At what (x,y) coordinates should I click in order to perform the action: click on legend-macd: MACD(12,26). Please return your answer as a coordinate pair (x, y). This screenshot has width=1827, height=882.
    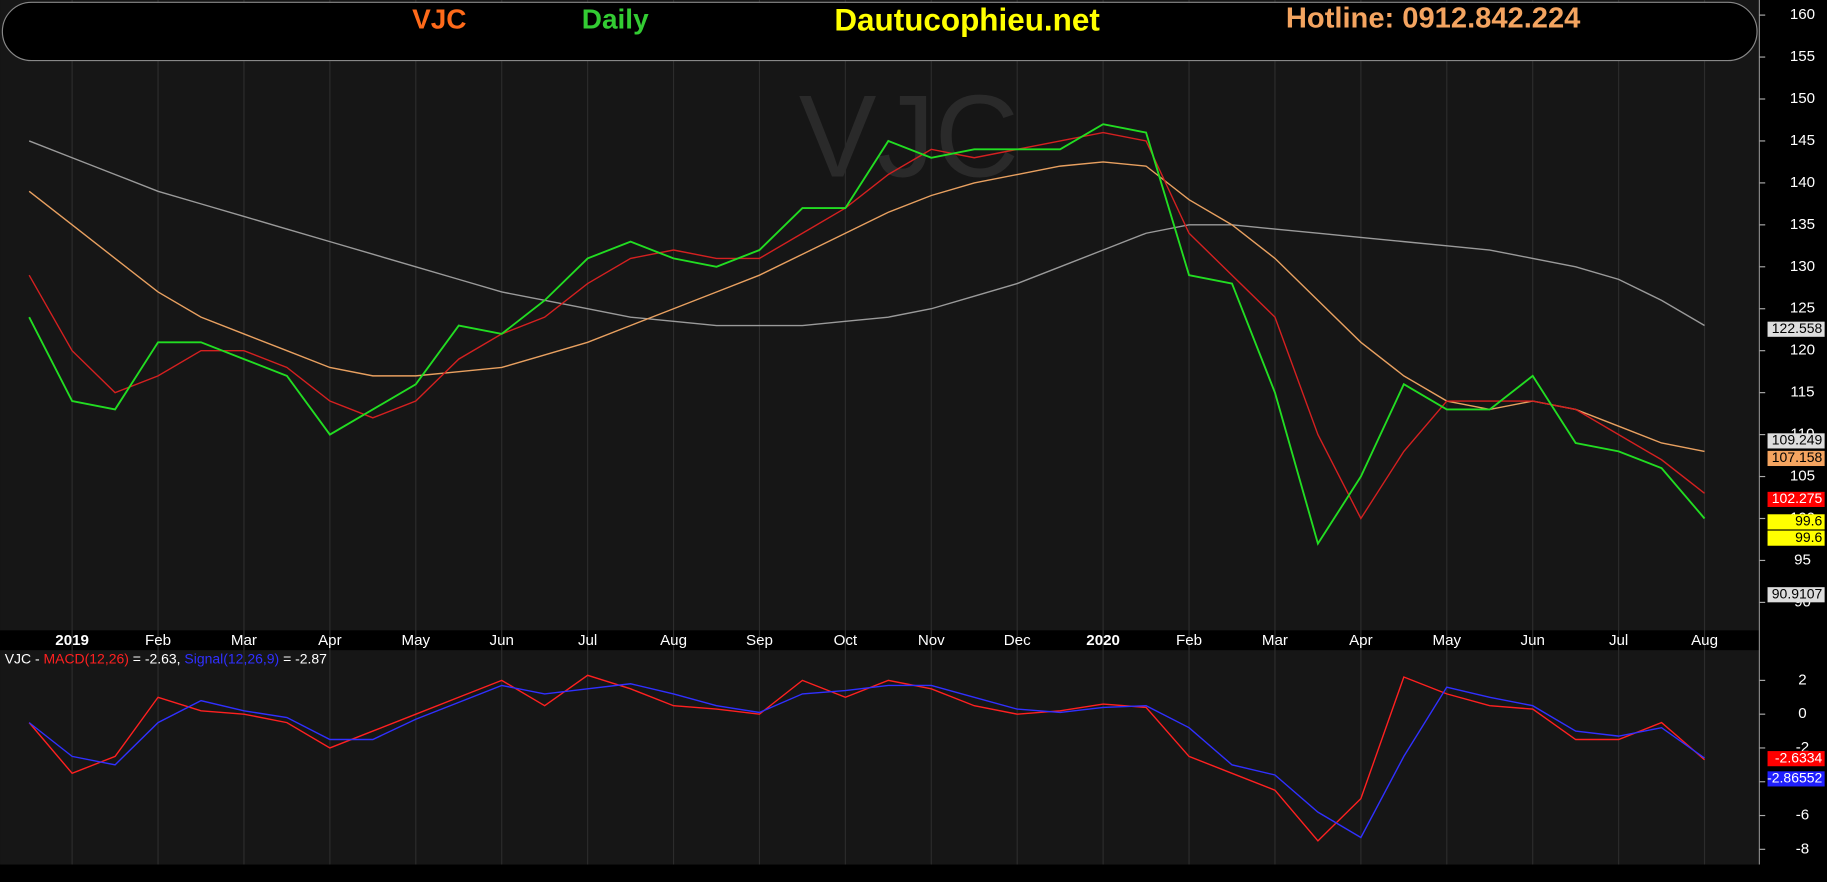
    Looking at the image, I should click on (86, 658).